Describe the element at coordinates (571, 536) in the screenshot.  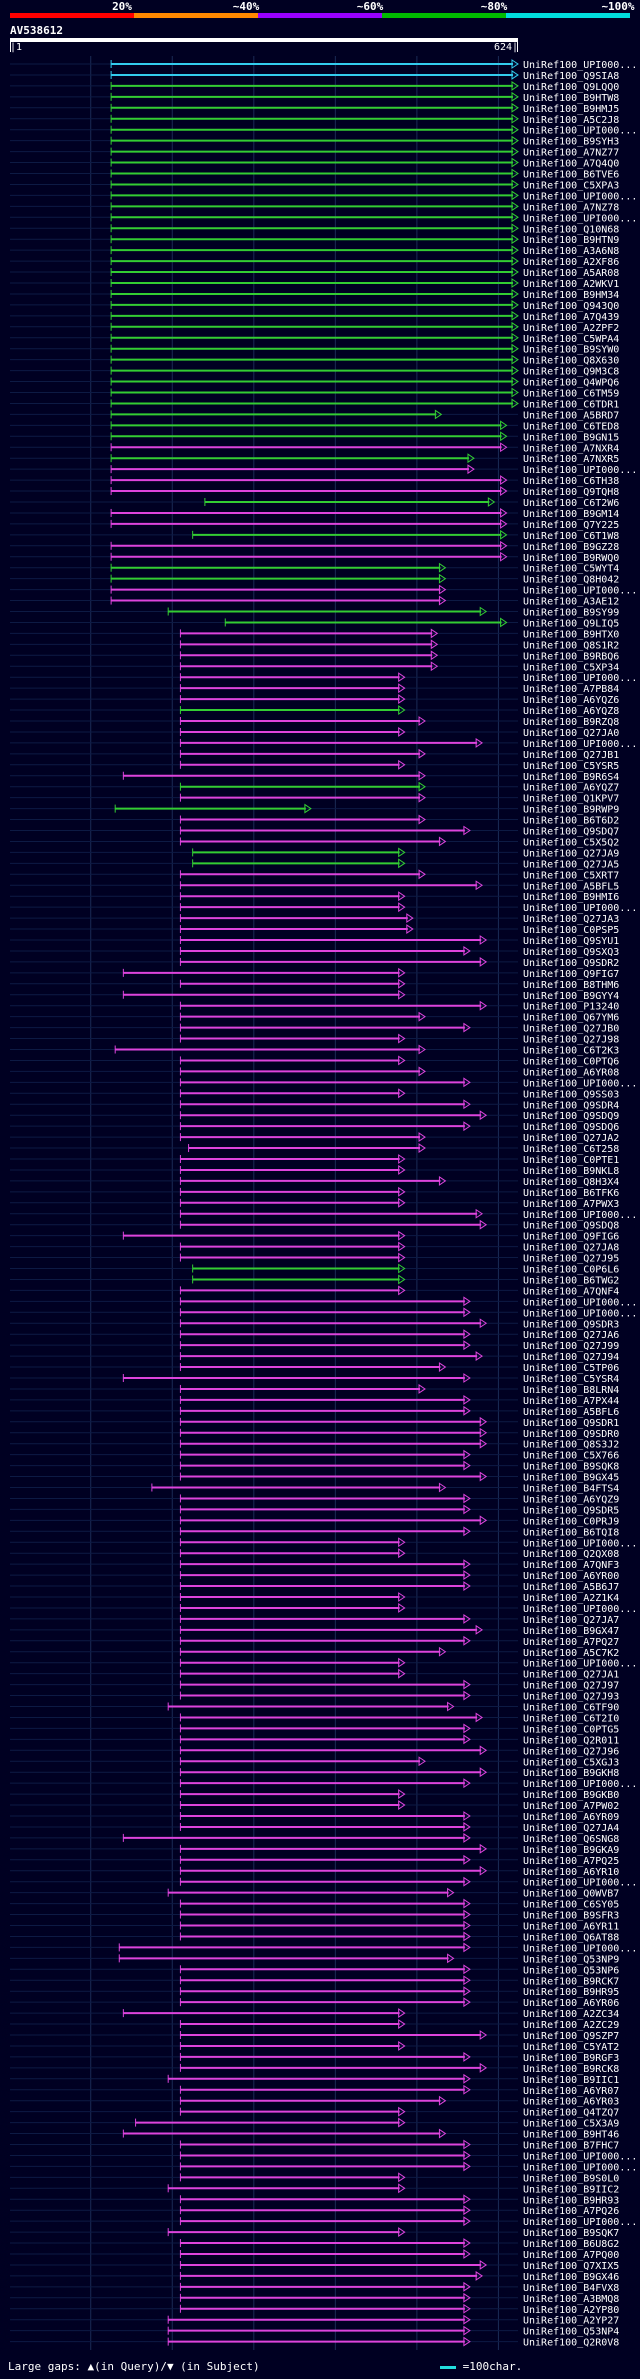
I see `hit-label: UniRef100_C6T1W8` at that location.